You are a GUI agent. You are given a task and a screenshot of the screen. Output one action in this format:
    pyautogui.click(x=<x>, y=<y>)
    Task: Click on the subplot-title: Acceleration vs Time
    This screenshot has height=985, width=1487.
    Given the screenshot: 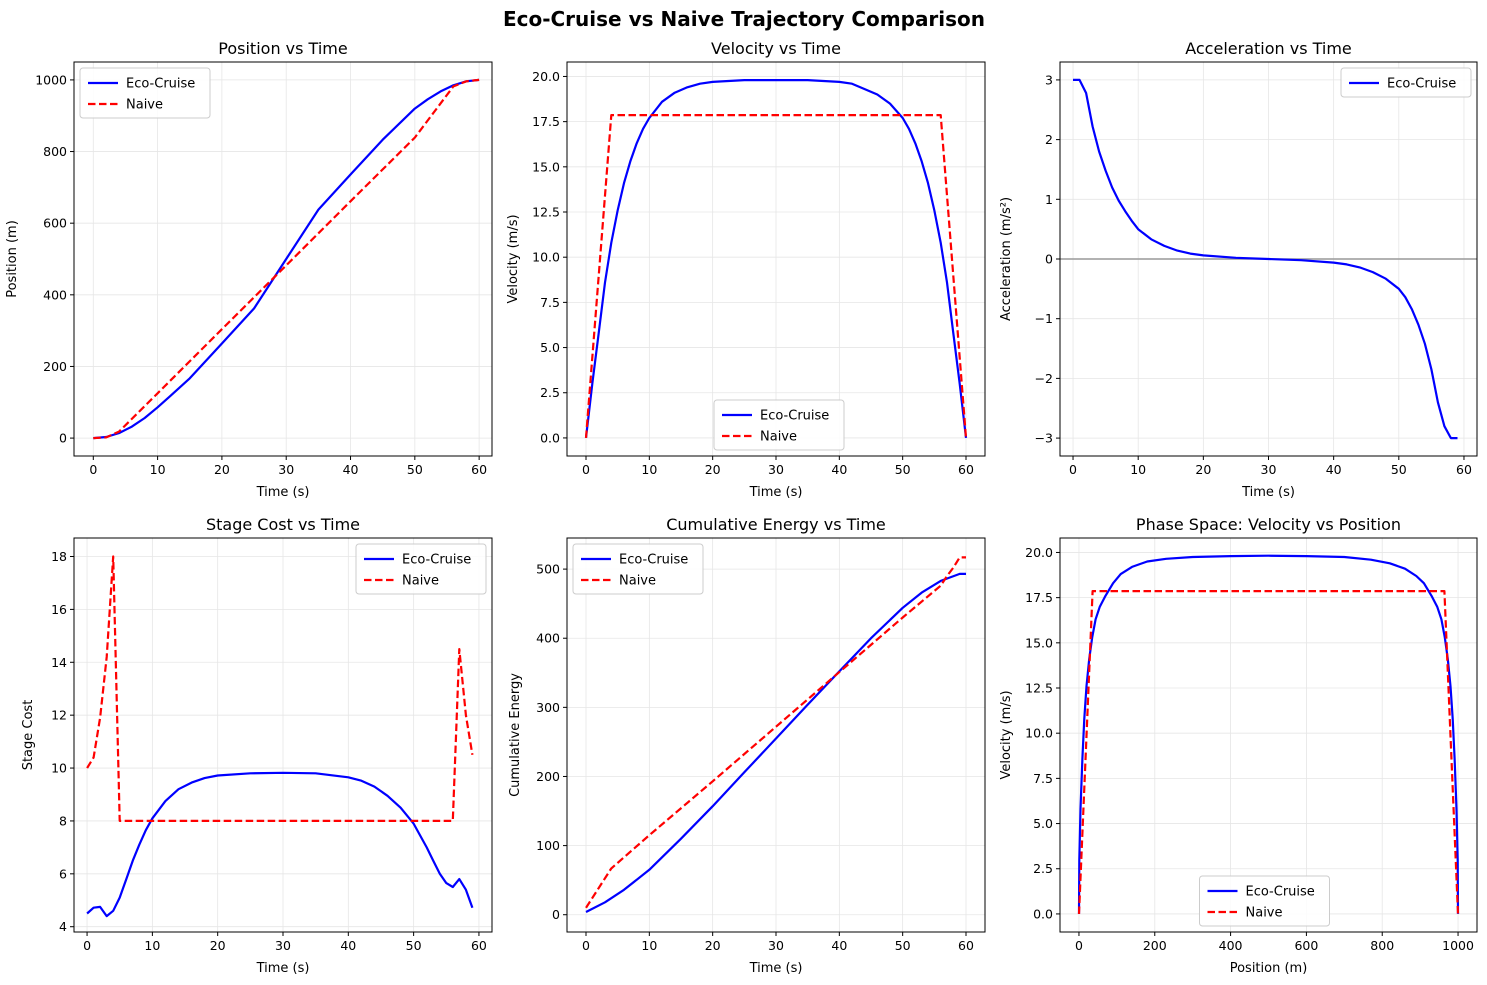 What is the action you would take?
    pyautogui.click(x=1268, y=48)
    